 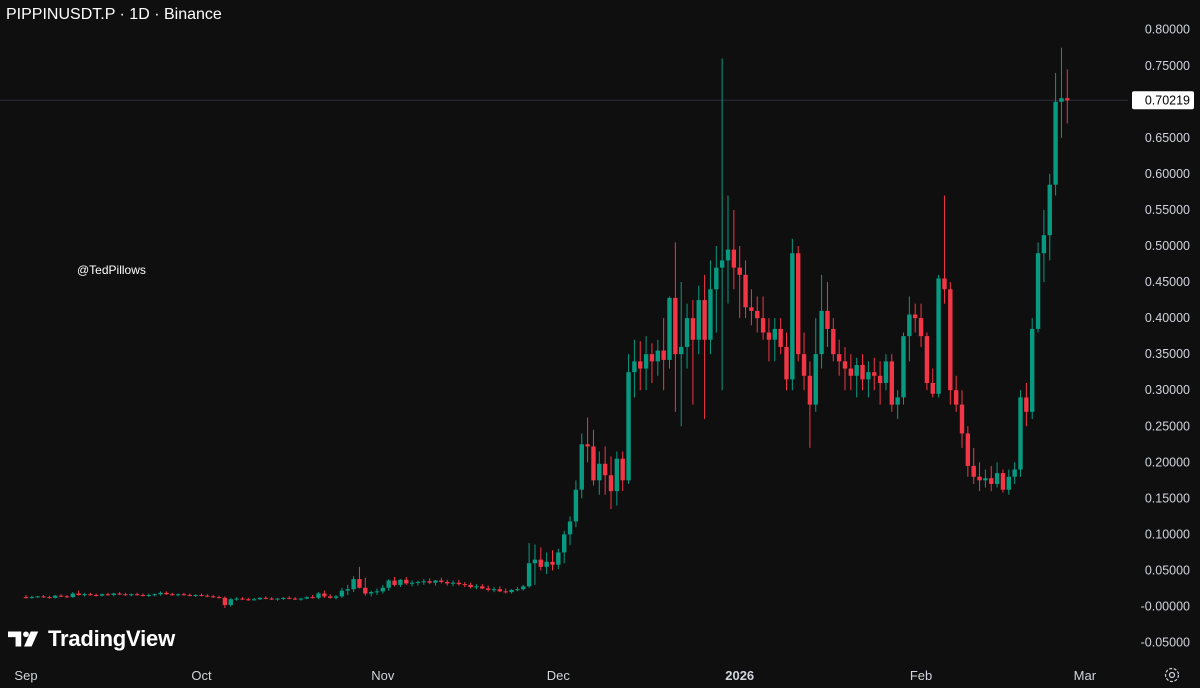 What do you see at coordinates (1167, 138) in the screenshot?
I see `price-tick-label: 0.65000` at bounding box center [1167, 138].